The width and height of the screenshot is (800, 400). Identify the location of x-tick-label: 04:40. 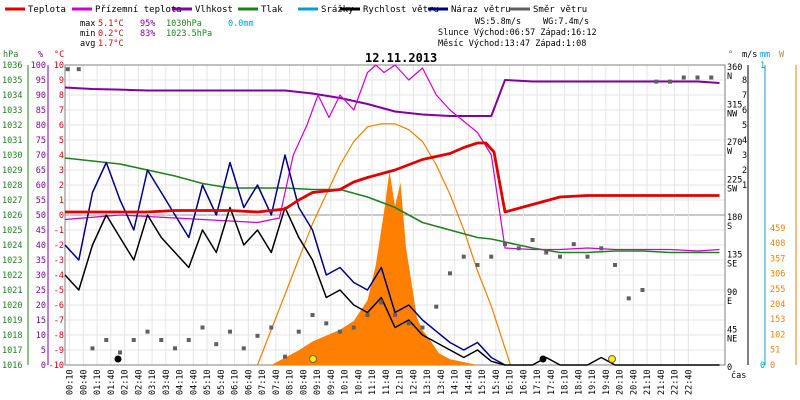
(194, 382).